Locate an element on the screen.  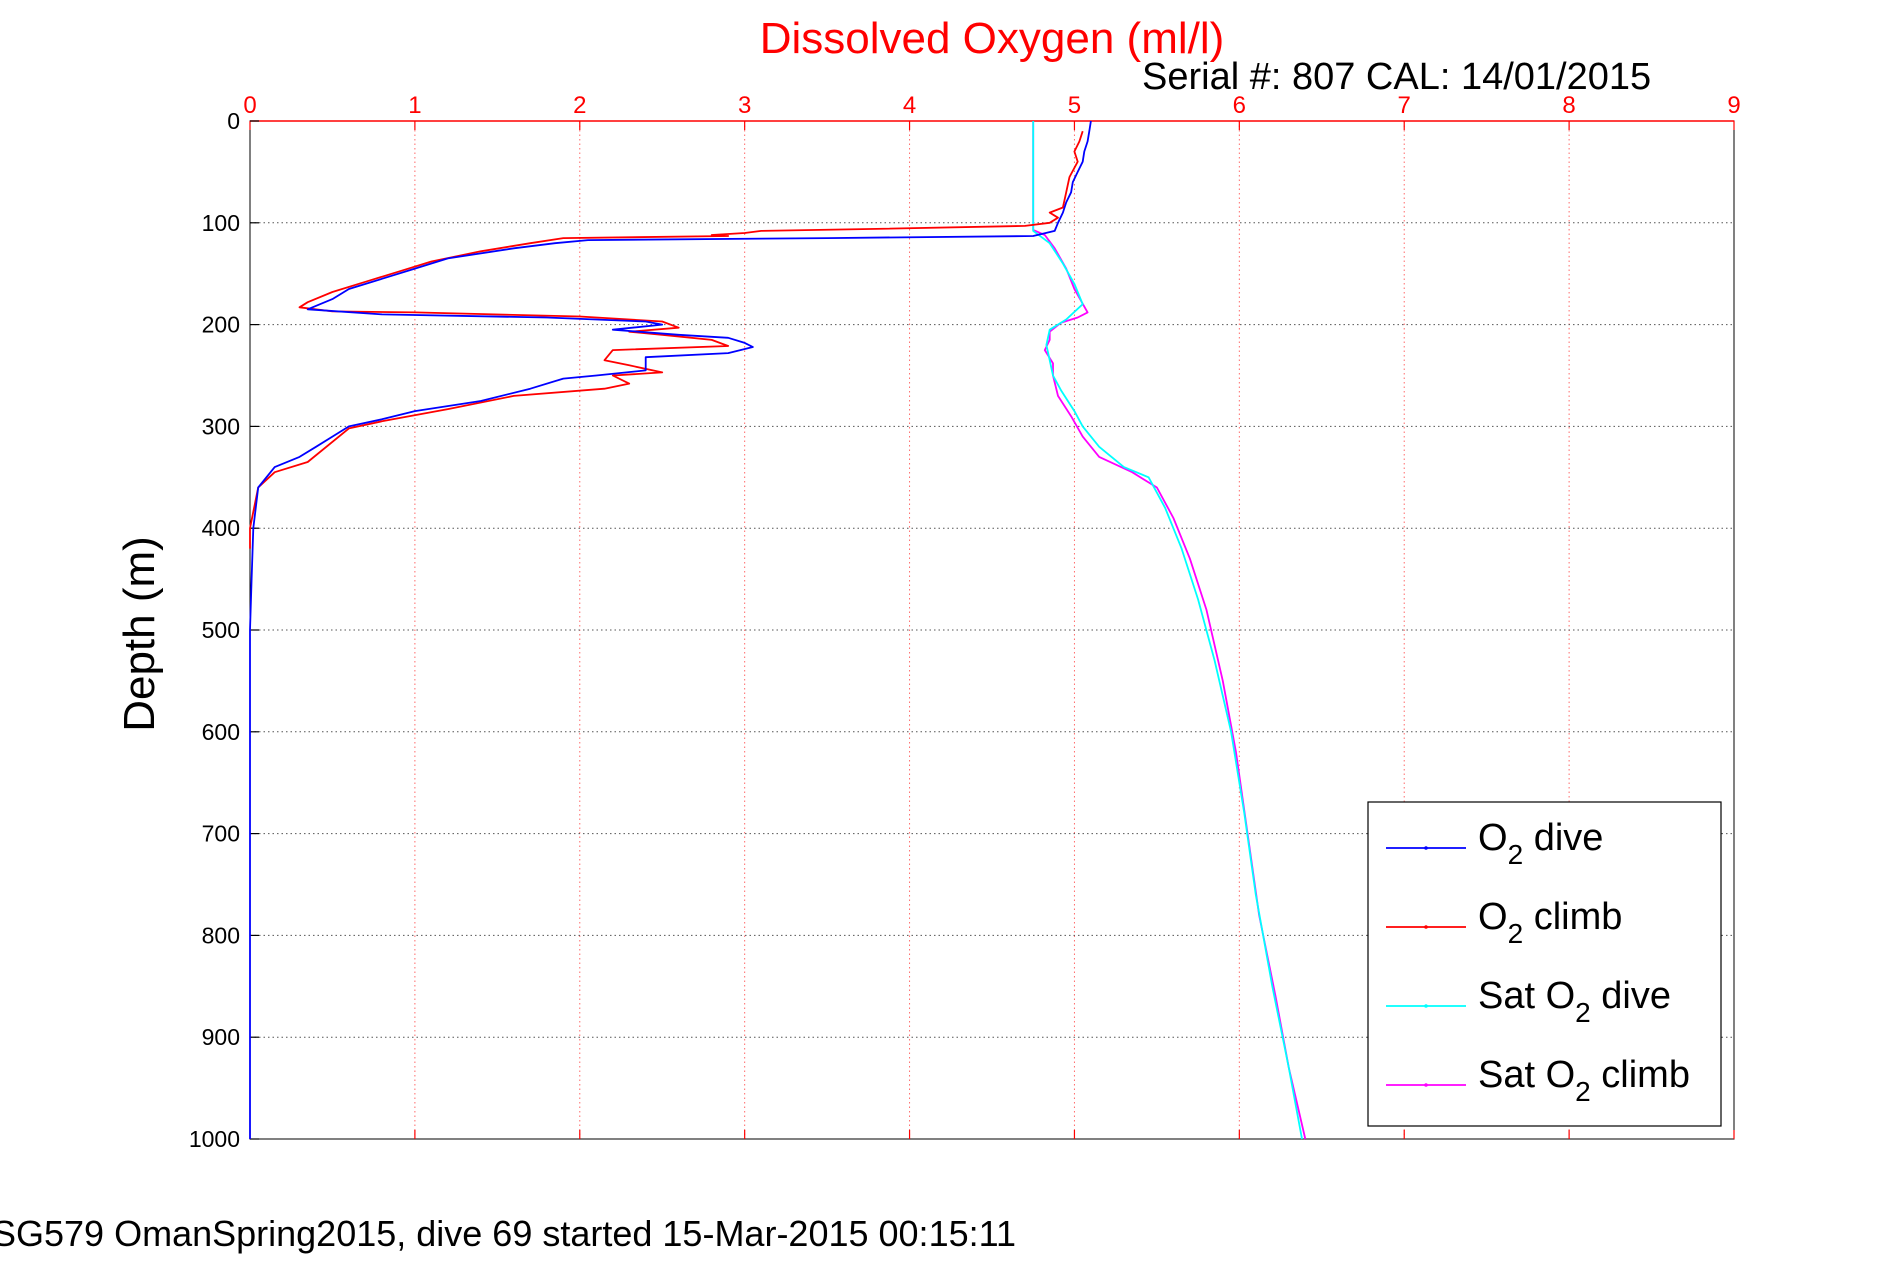
x-tick-label: 6 is located at coordinates (1239, 105).